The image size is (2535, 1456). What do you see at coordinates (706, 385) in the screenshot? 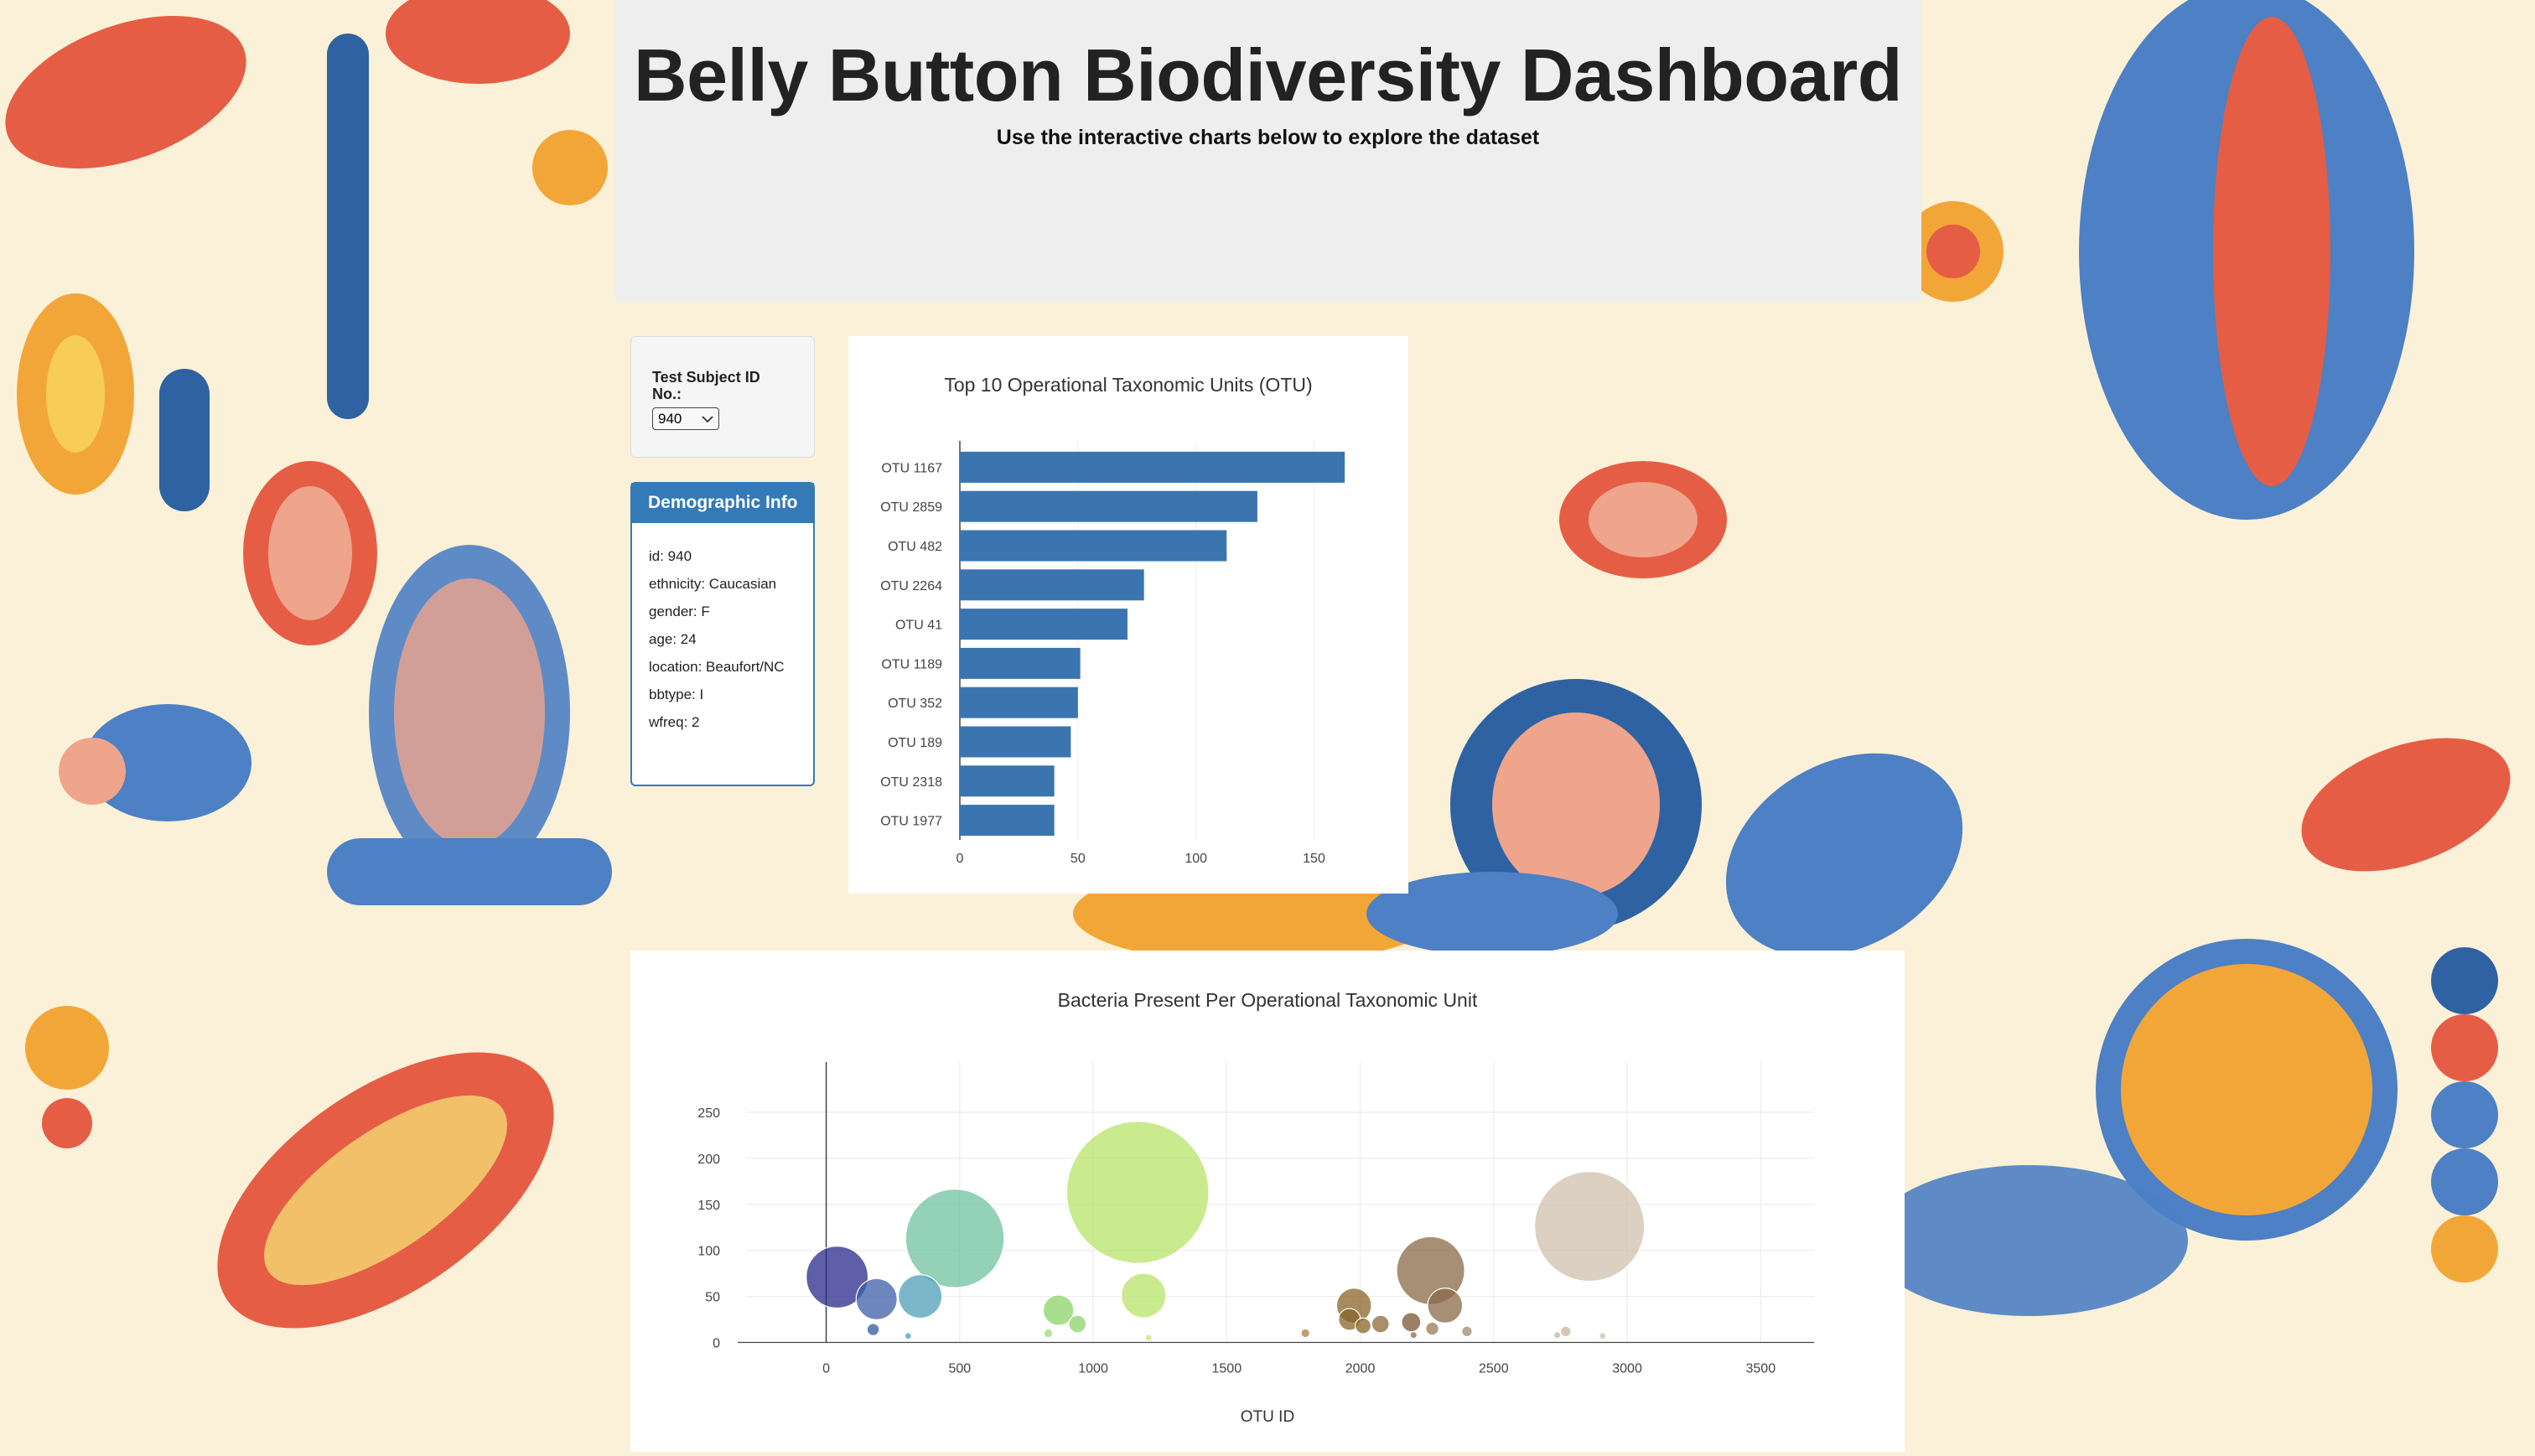
I see `subject-id-label: Test Subject ID No.:` at bounding box center [706, 385].